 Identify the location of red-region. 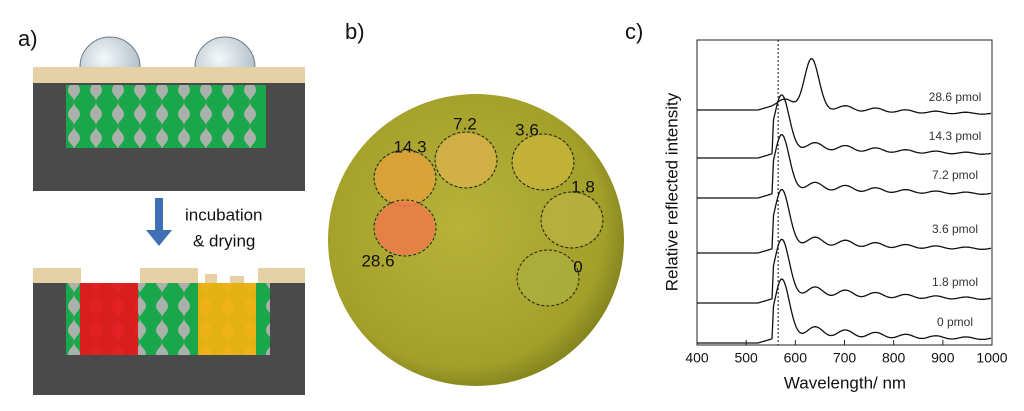
(109, 319).